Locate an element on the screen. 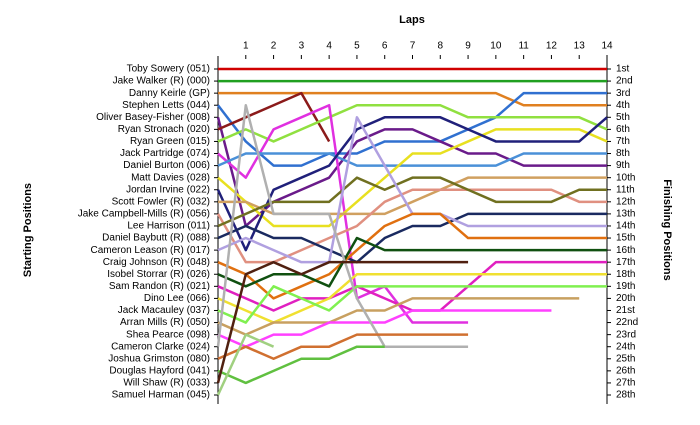  driver-label: Dino Lee (066) is located at coordinates (177, 298).